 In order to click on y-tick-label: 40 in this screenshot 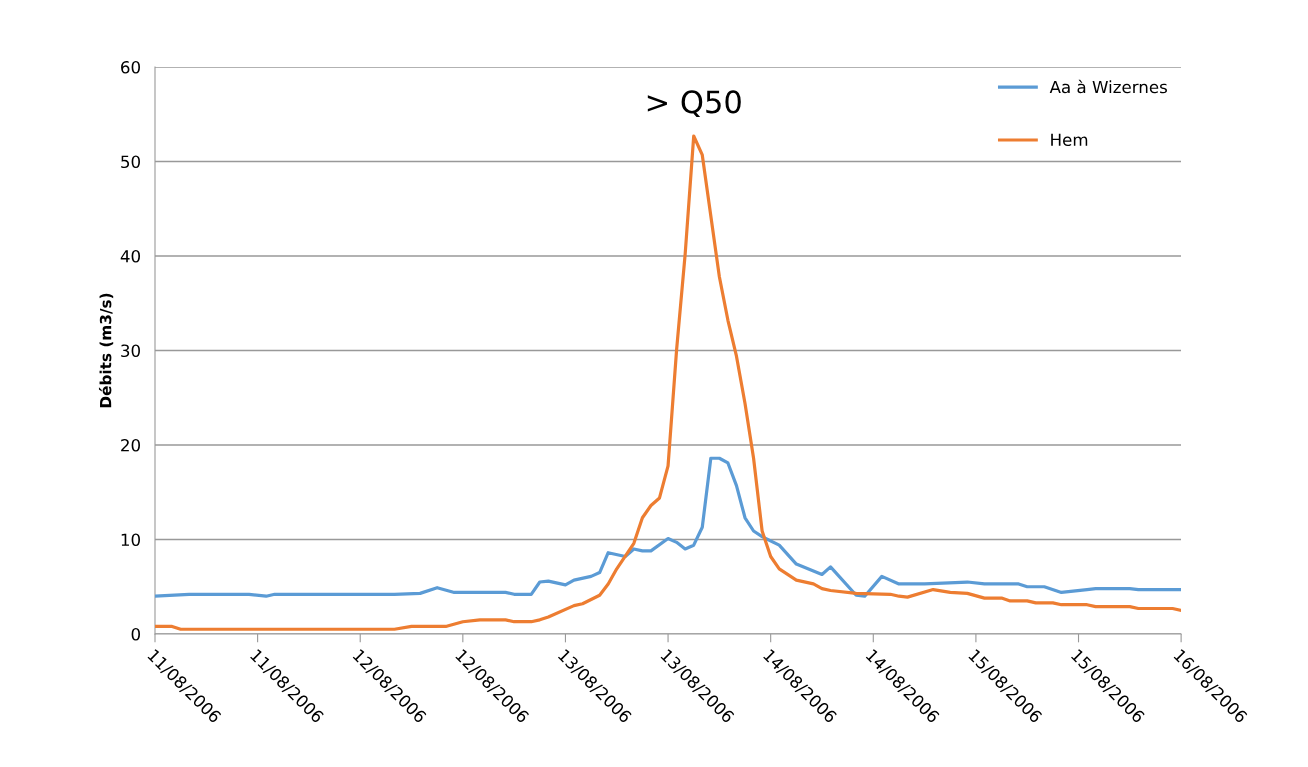, I will do `click(130, 256)`.